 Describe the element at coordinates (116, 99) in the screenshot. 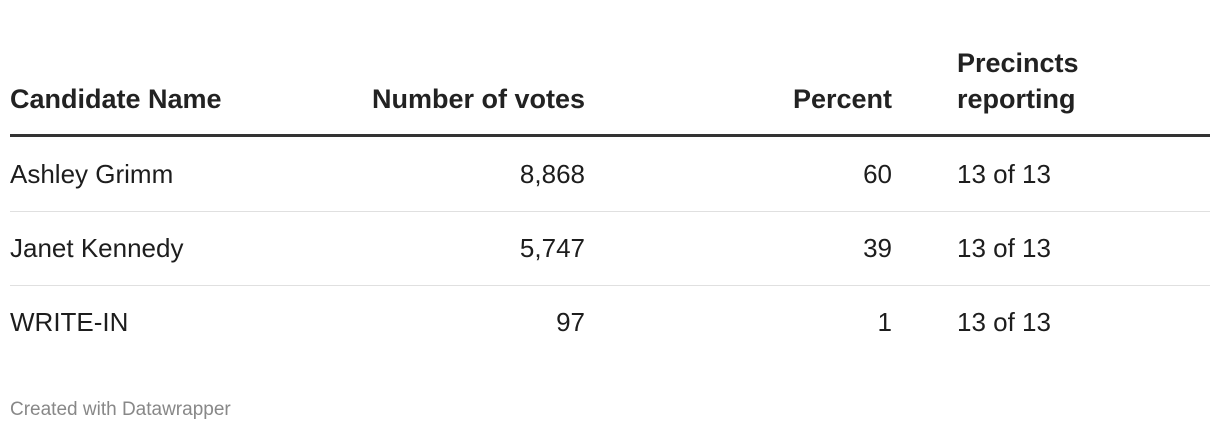

I see `column-header: Candidate Name` at that location.